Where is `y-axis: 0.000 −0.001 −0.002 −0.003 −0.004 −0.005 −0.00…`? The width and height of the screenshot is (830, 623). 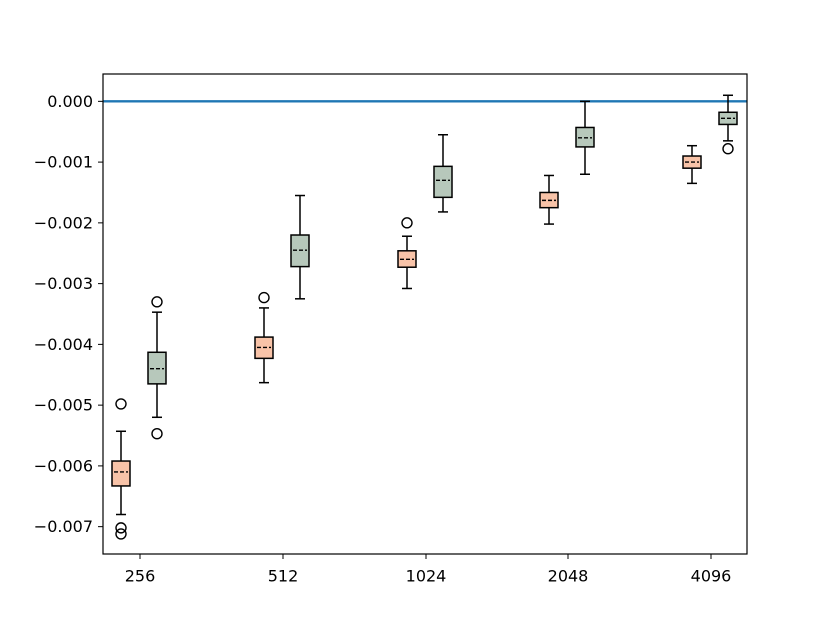
y-axis: 0.000 −0.001 −0.002 −0.003 −0.004 −0.005 −0.00… is located at coordinates (68, 314).